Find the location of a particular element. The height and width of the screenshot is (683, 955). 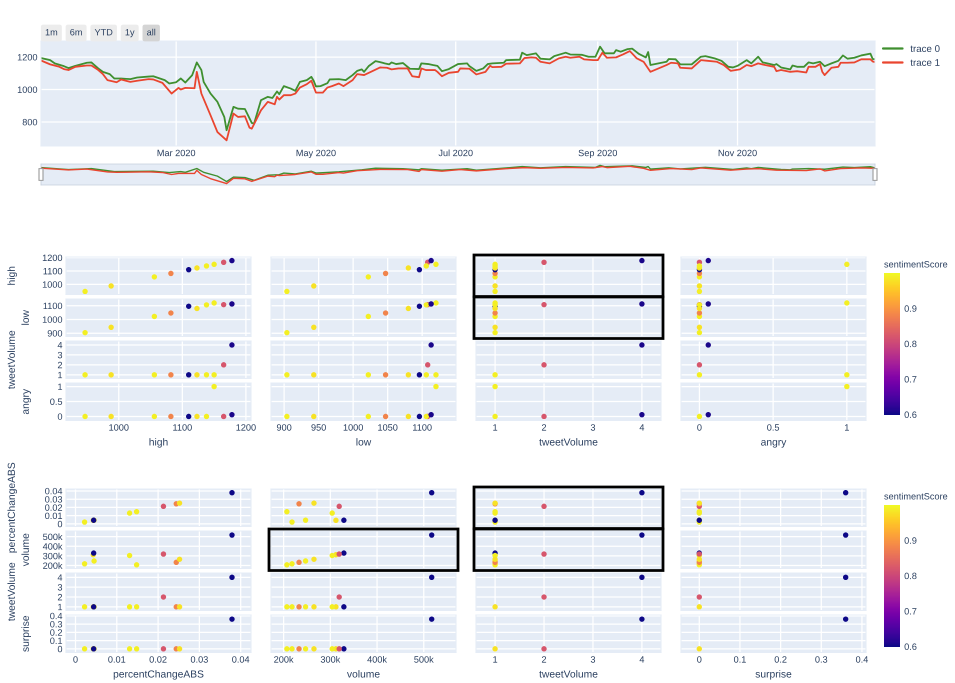

x-tick-label: 1050 is located at coordinates (388, 427).